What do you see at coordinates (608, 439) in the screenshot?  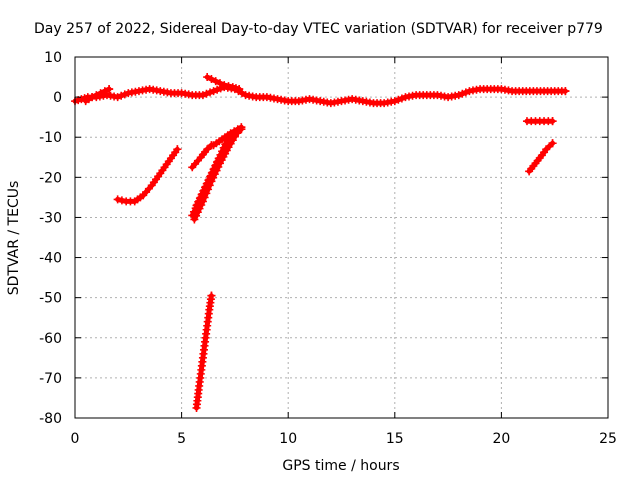 I see `x-tick-label: 25` at bounding box center [608, 439].